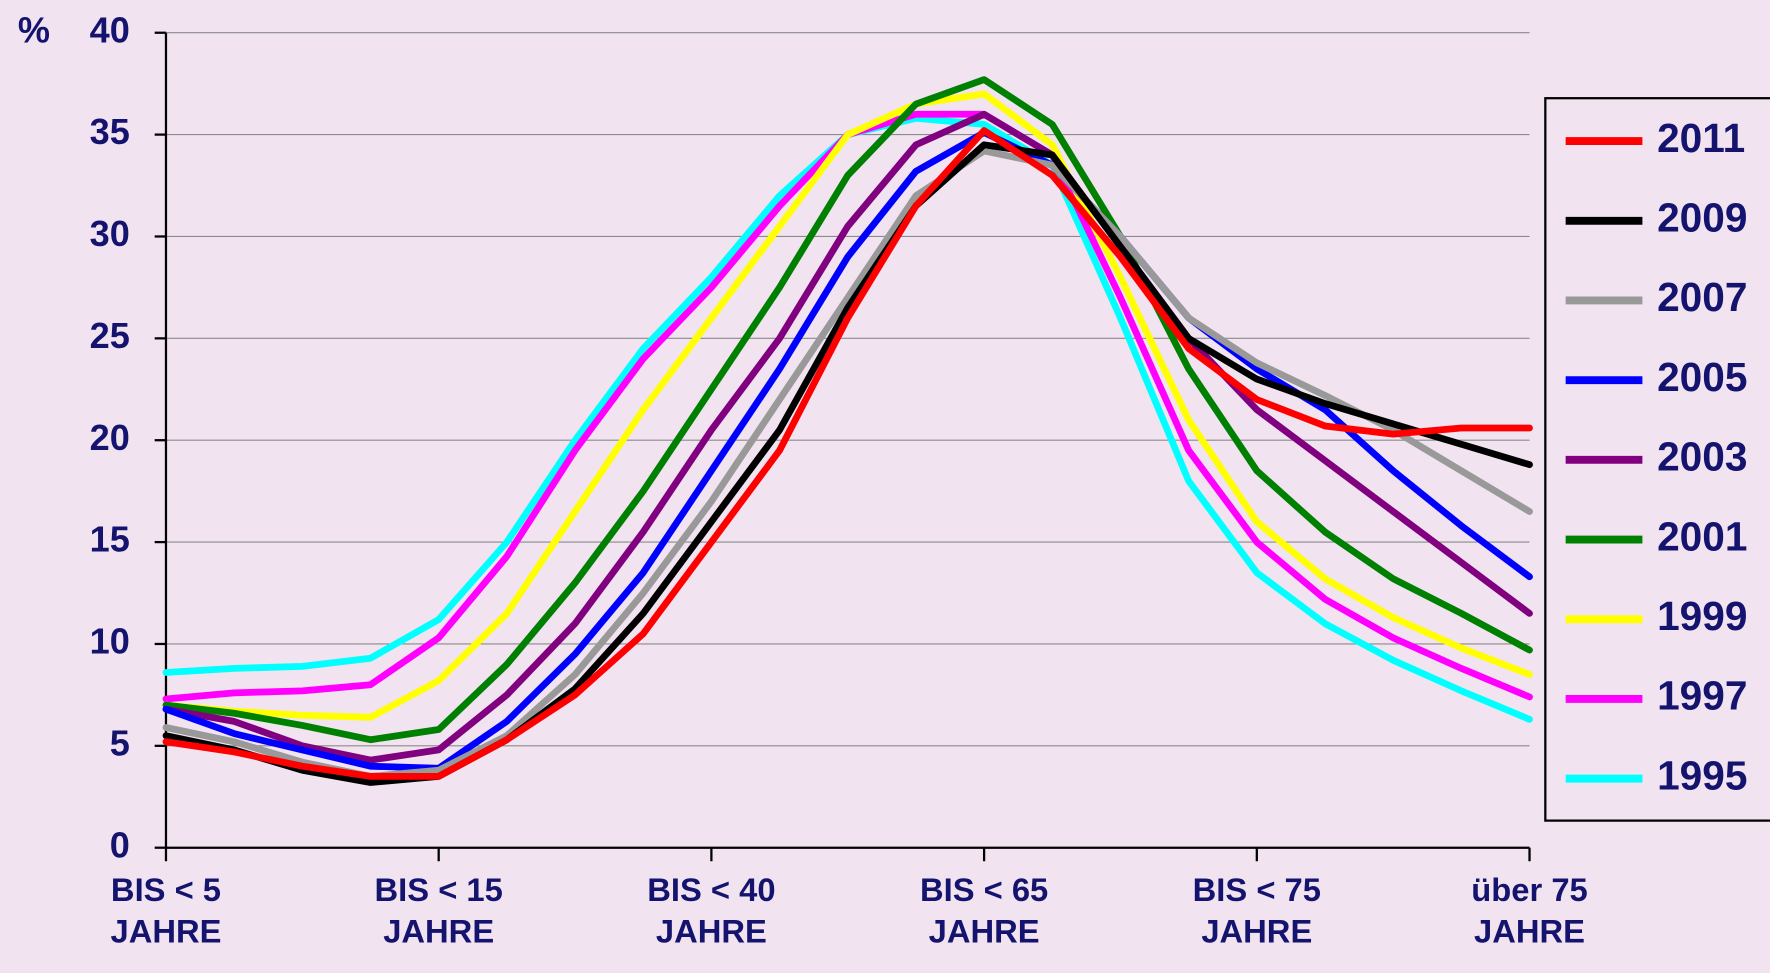 This screenshot has width=1770, height=973. I want to click on y-tick-label: 35, so click(110, 131).